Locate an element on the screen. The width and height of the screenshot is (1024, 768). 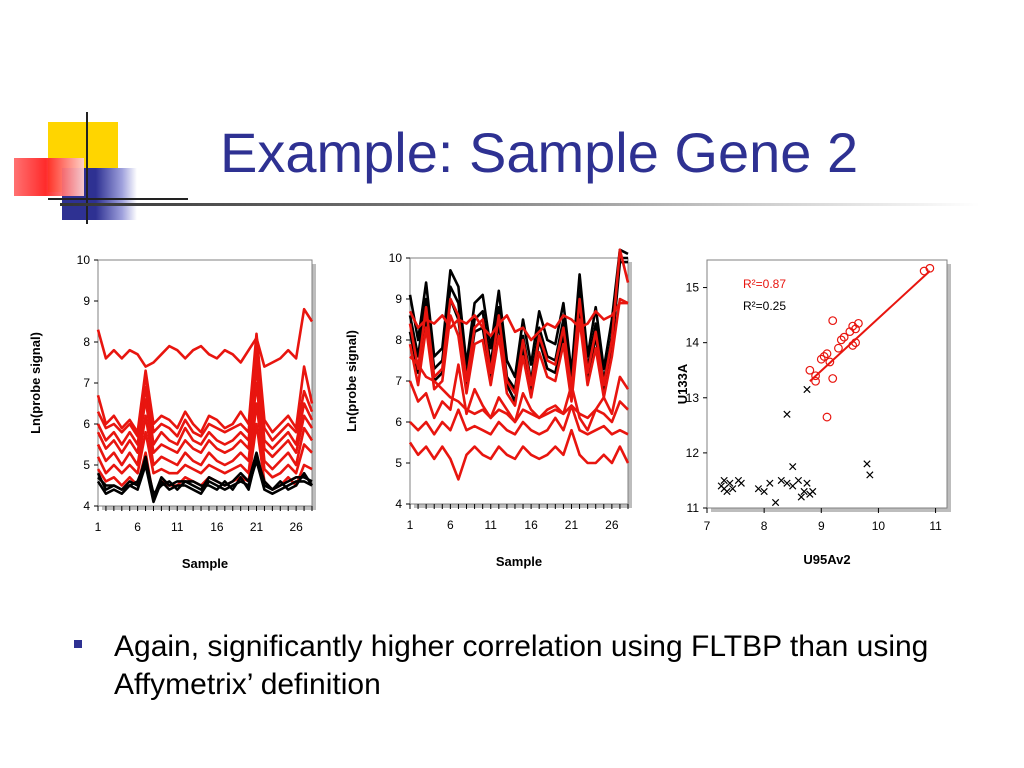
chart-2-xtick-label: 9 is located at coordinates (821, 526).